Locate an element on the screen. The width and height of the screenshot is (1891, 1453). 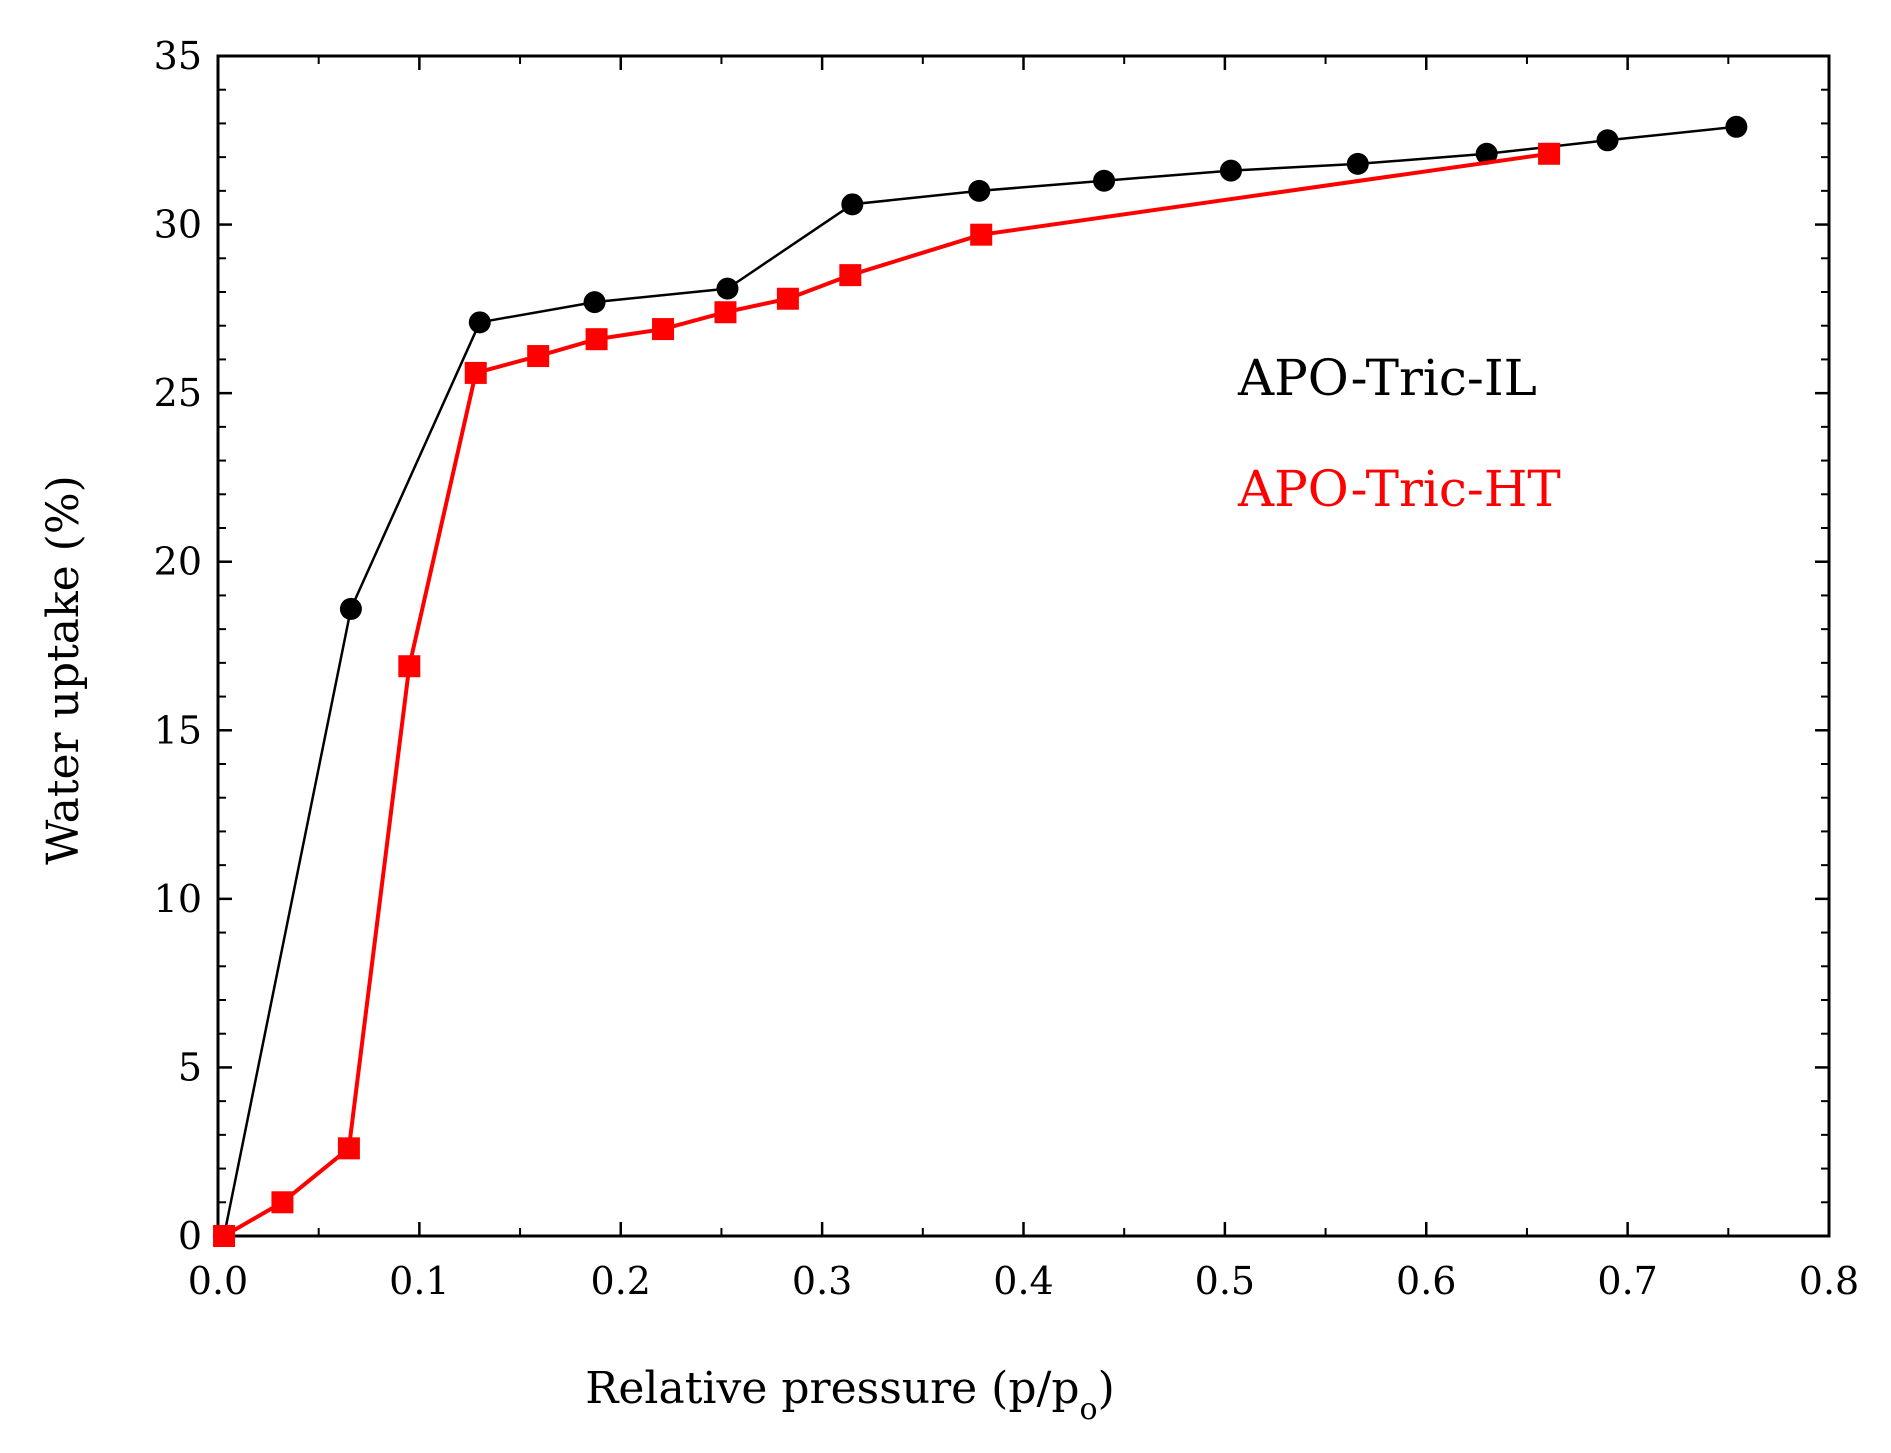
x-axis-title-subscript: o is located at coordinates (1089, 1409).